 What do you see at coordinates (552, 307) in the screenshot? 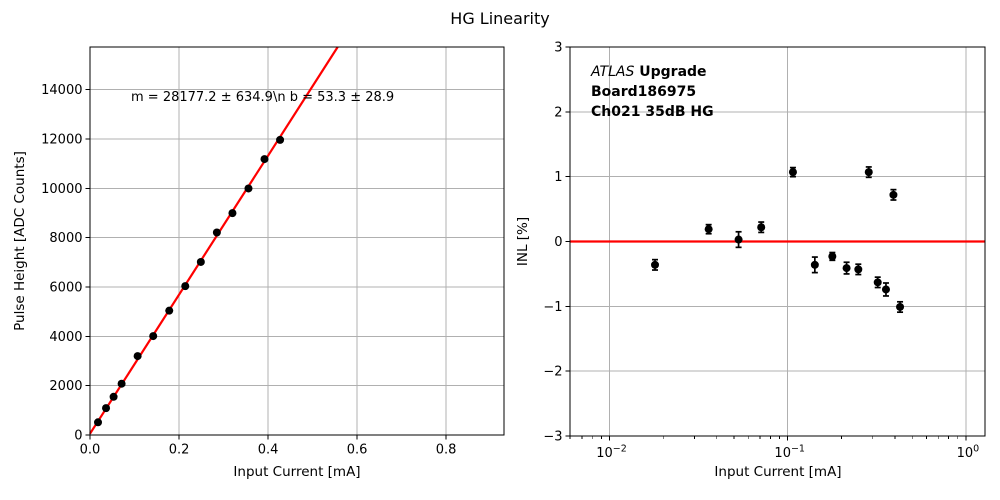
I see `y-tick-label: −1` at bounding box center [552, 307].